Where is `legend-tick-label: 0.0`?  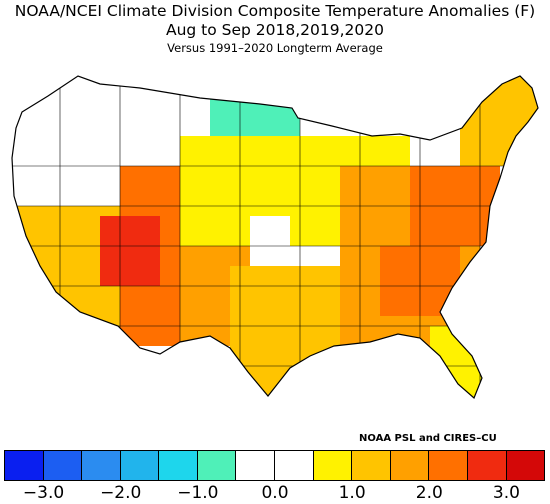
legend-tick-label: 0.0 is located at coordinates (275, 493).